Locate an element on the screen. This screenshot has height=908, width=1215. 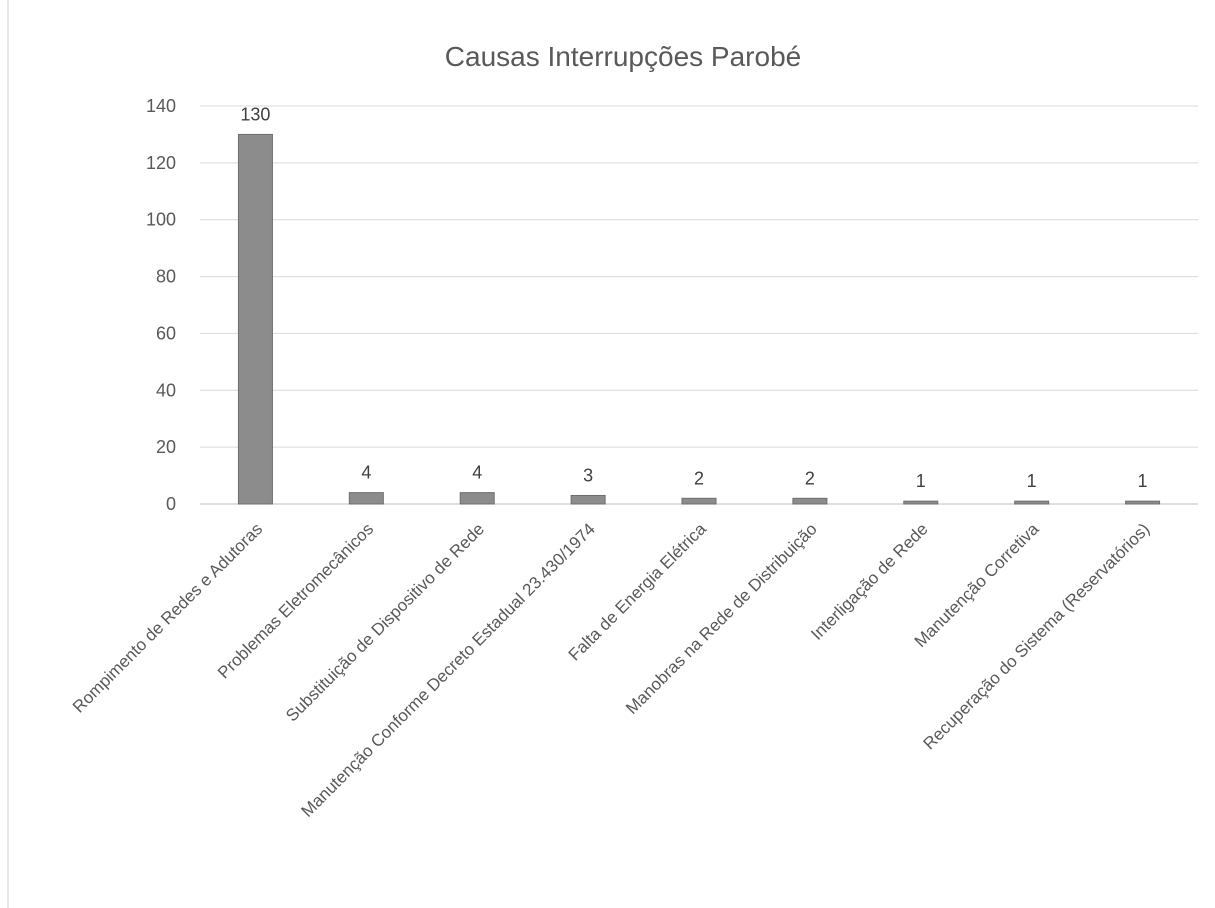
data-label: 130 is located at coordinates (255, 114).